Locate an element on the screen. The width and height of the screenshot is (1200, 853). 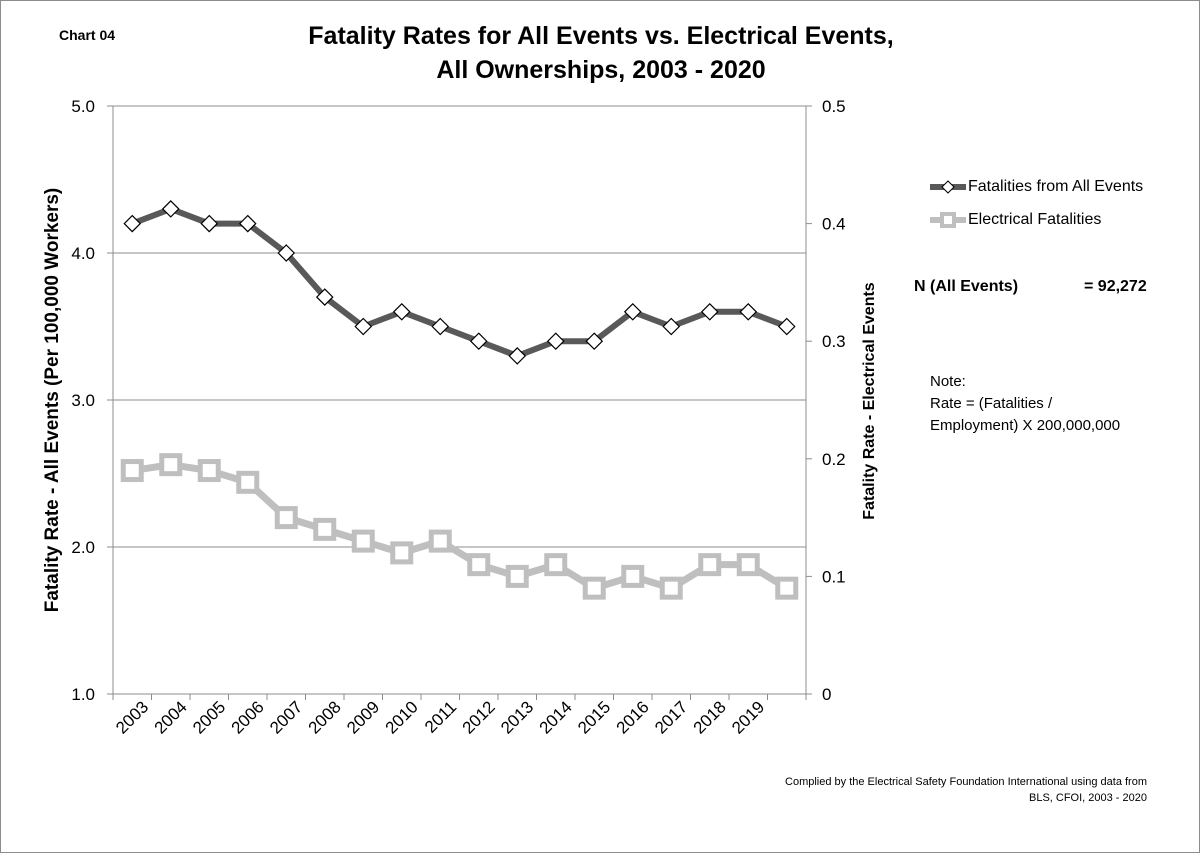
x-axis-tick-label: 2015 is located at coordinates (594, 717).